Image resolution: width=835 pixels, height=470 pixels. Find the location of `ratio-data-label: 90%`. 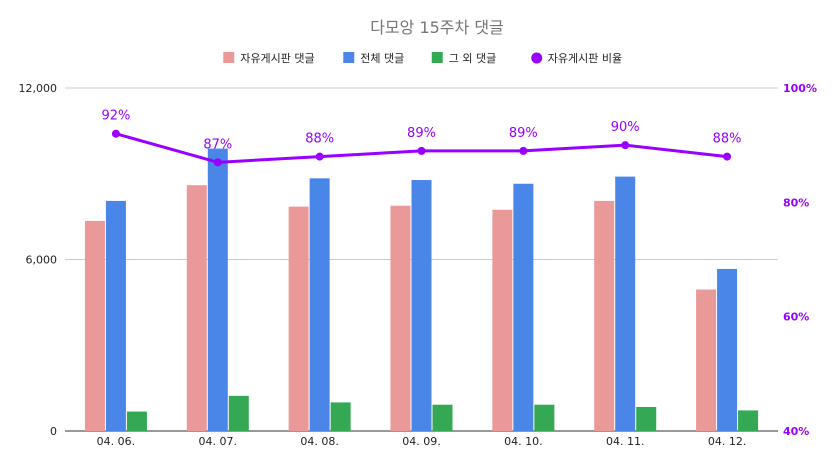

ratio-data-label: 90% is located at coordinates (625, 127).